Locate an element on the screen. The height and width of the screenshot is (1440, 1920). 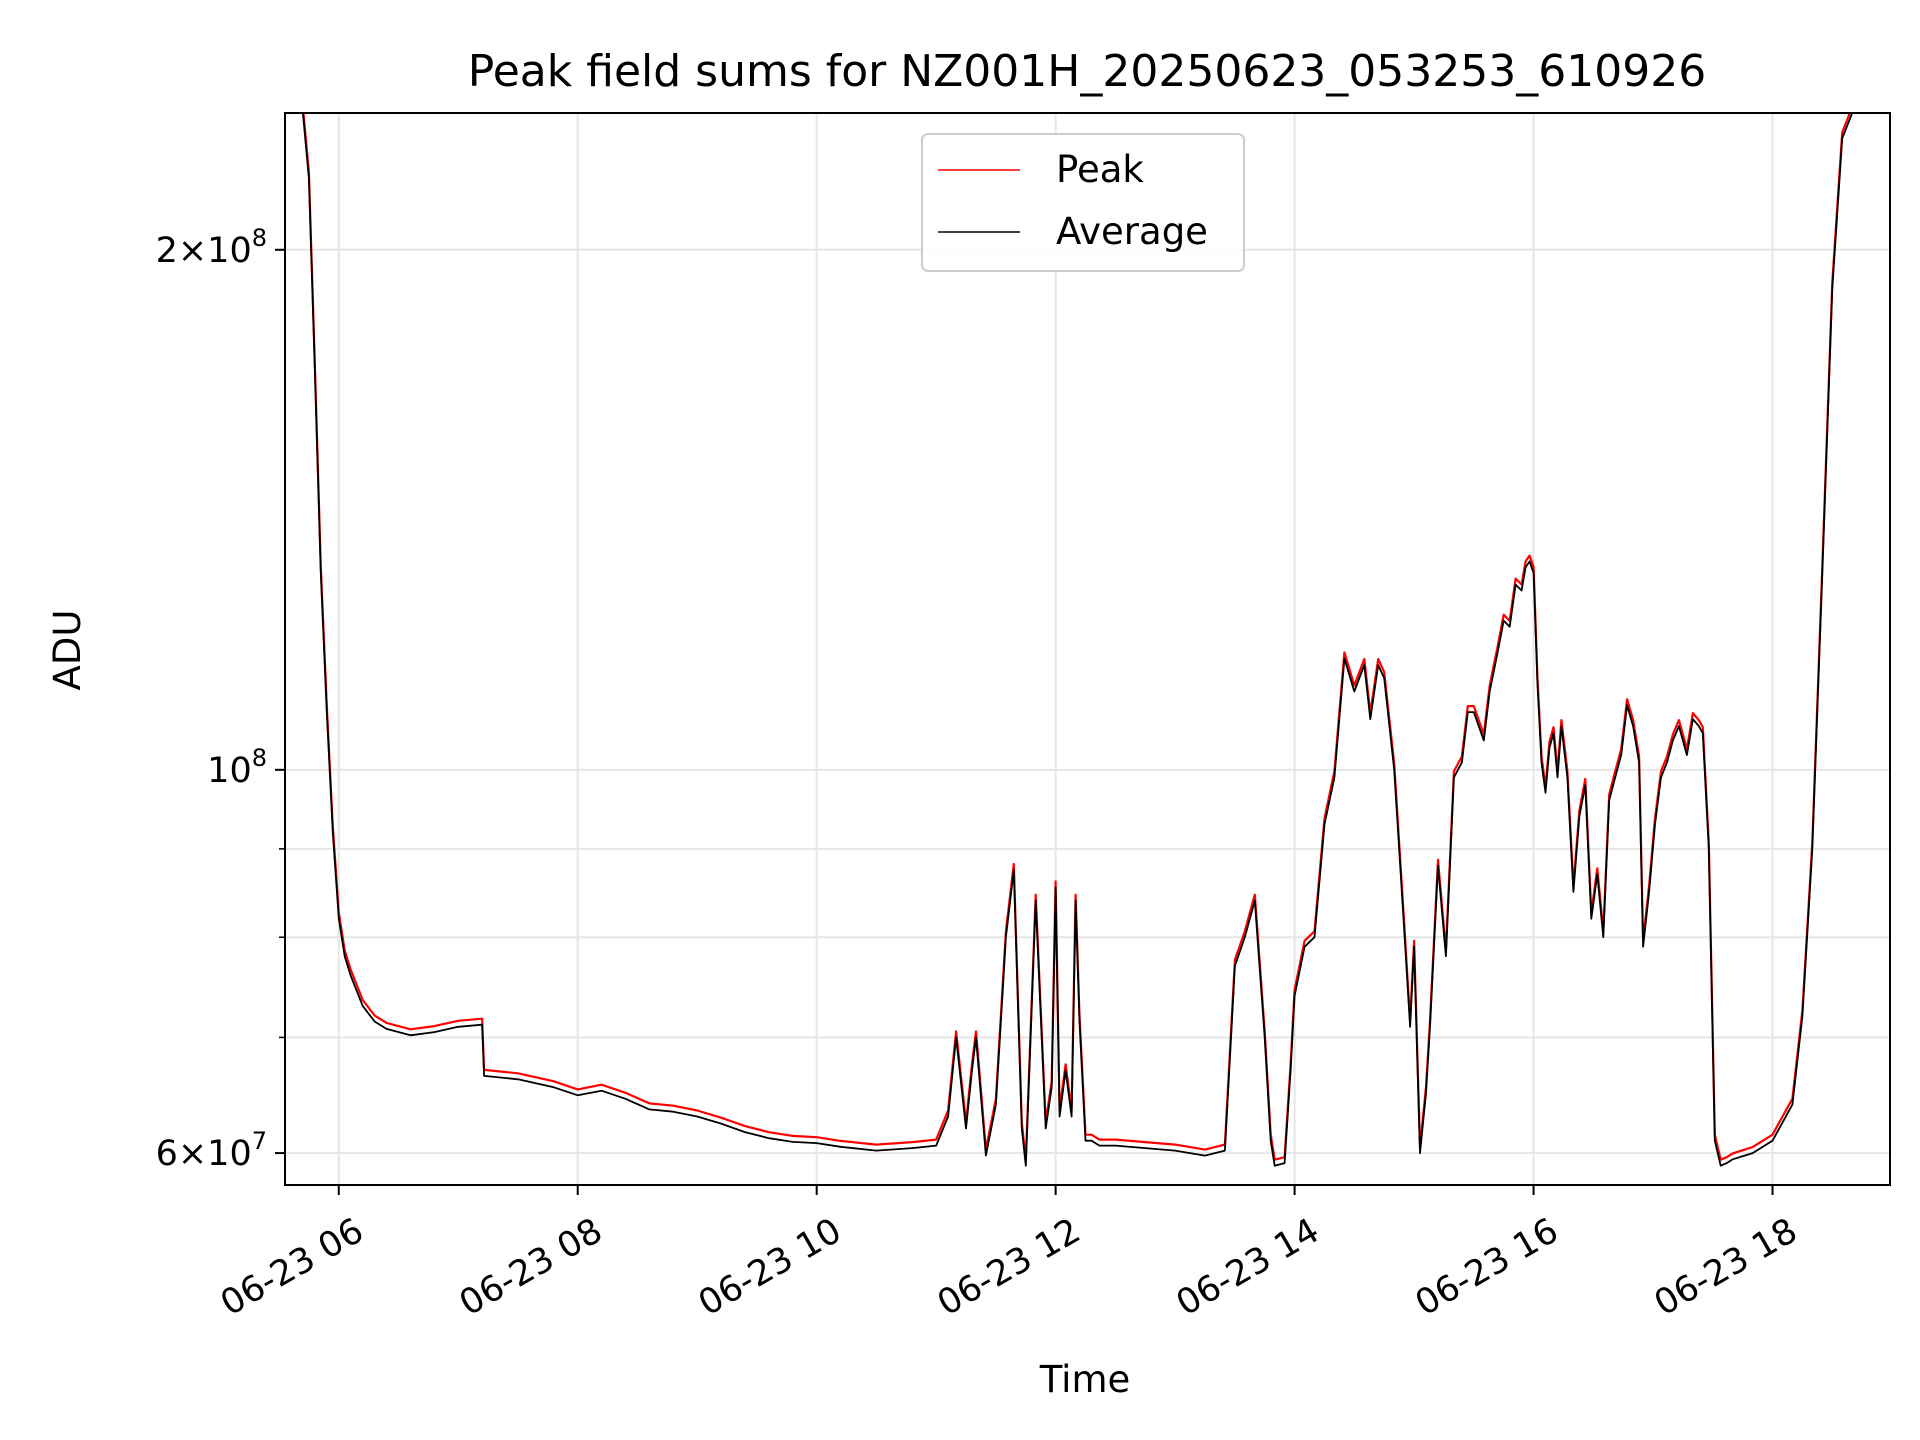
legend-box is located at coordinates (1083, 202).